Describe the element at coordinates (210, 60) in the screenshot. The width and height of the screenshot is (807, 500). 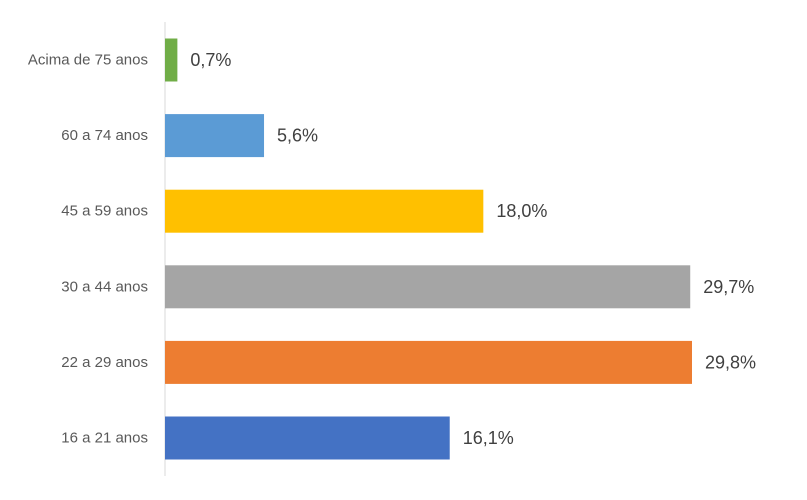
I see `data-label: 0,7%` at that location.